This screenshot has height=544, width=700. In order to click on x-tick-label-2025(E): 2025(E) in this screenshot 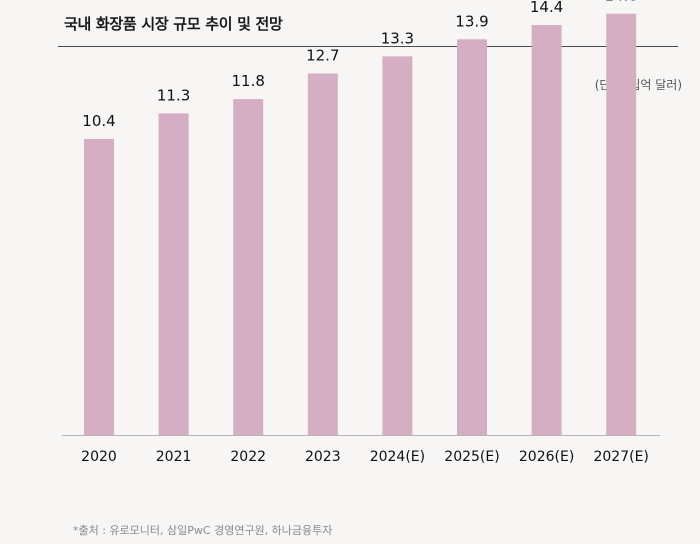, I will do `click(471, 457)`.